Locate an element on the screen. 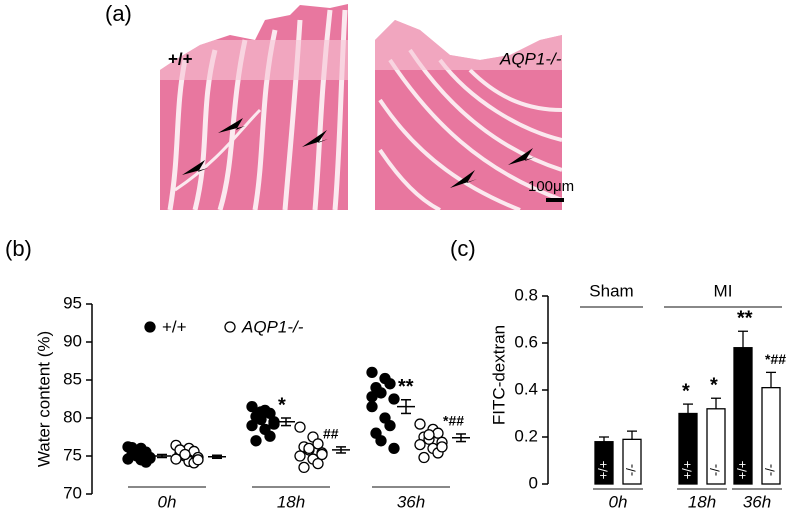 Image resolution: width=787 pixels, height=513 pixels. y-tick-label: 70 is located at coordinates (72, 492).